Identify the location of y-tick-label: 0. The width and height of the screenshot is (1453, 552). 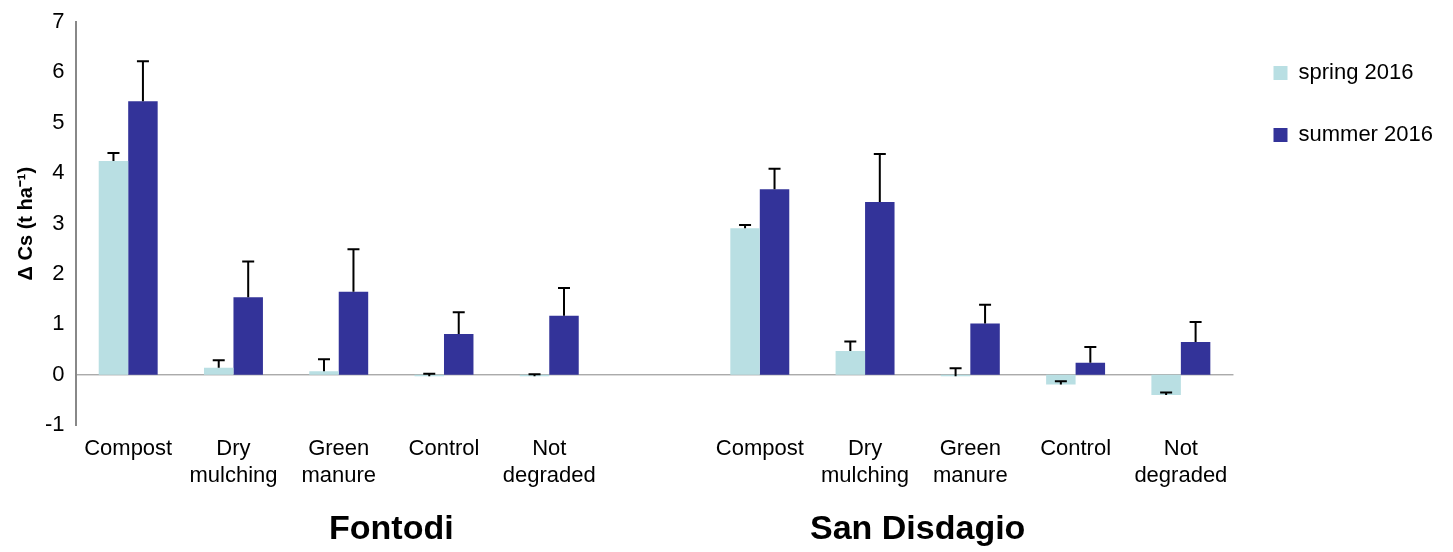
(58, 373).